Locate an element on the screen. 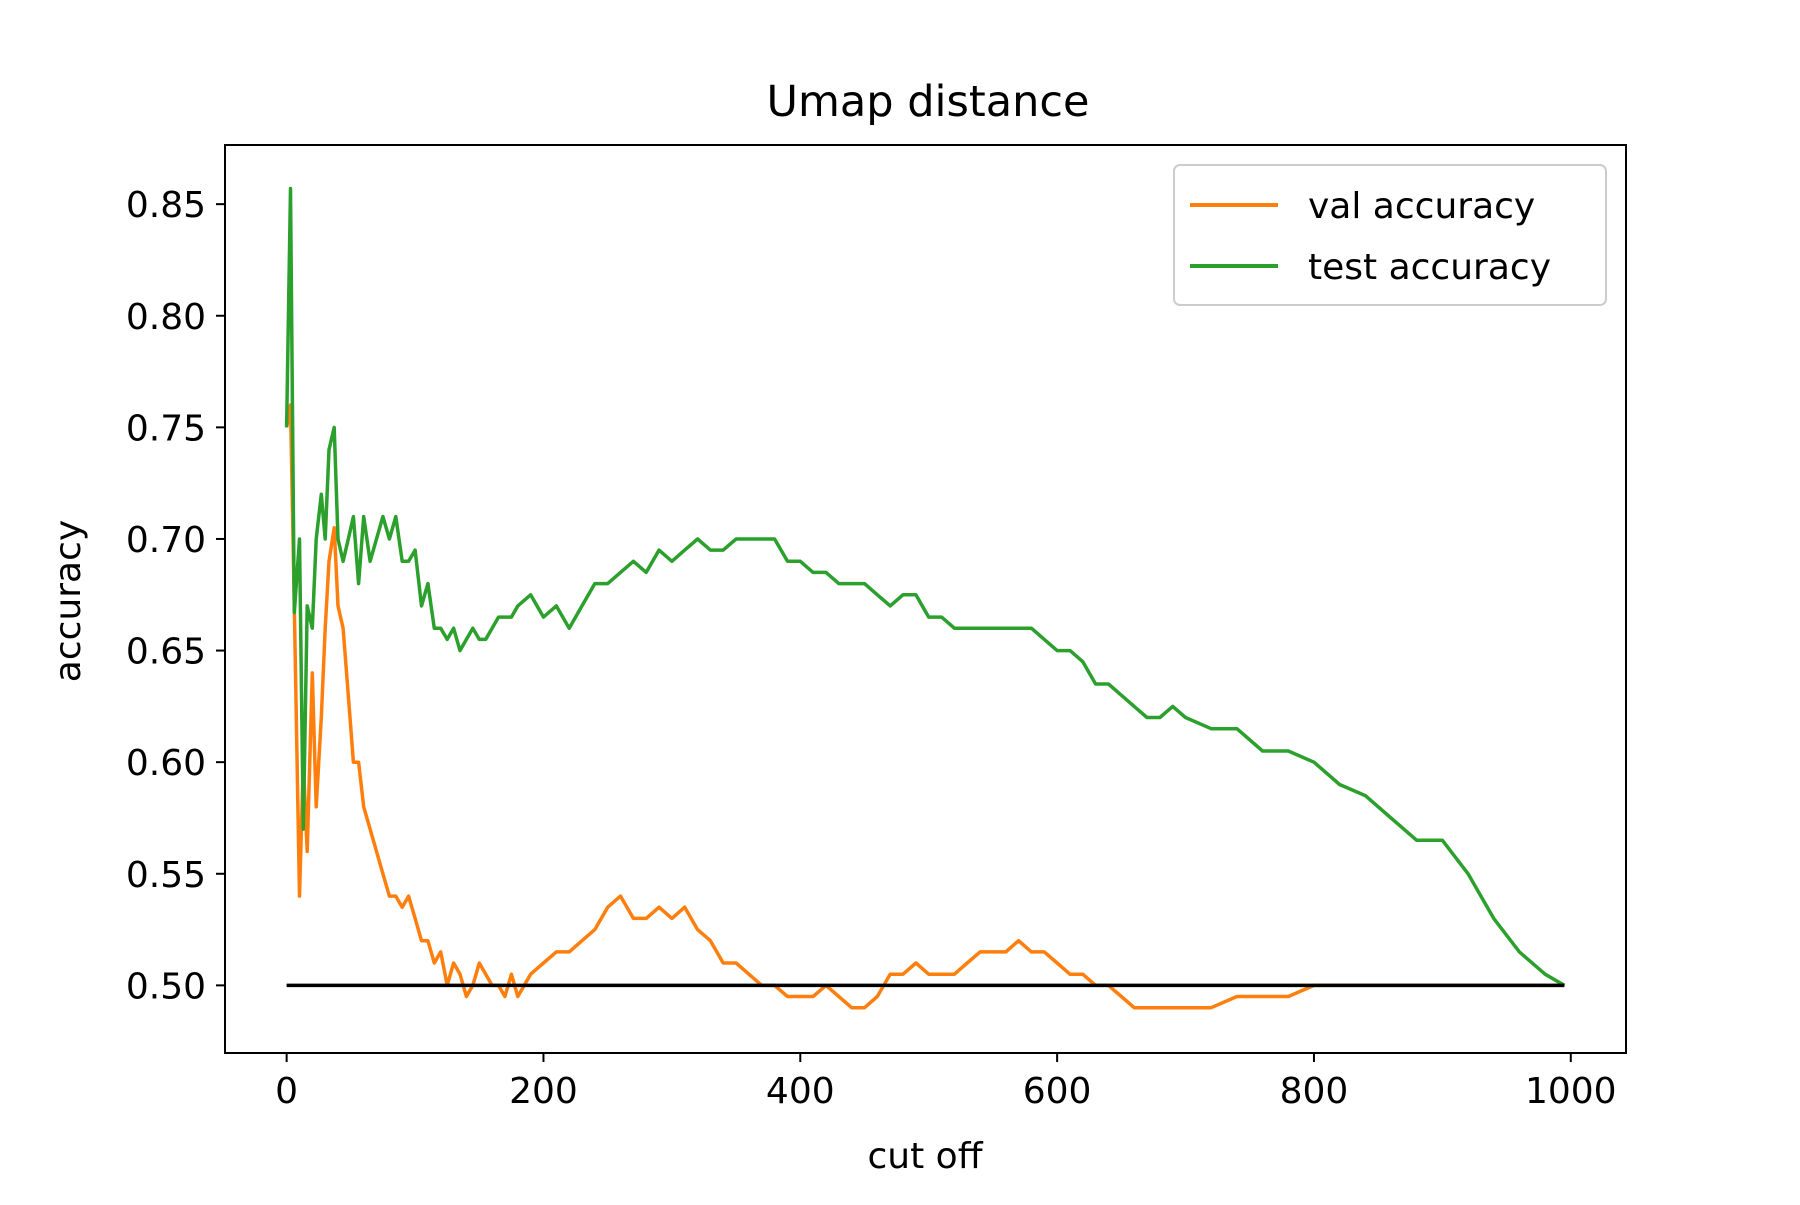 This screenshot has width=1800, height=1205. chart-title: Umap distance is located at coordinates (928, 102).